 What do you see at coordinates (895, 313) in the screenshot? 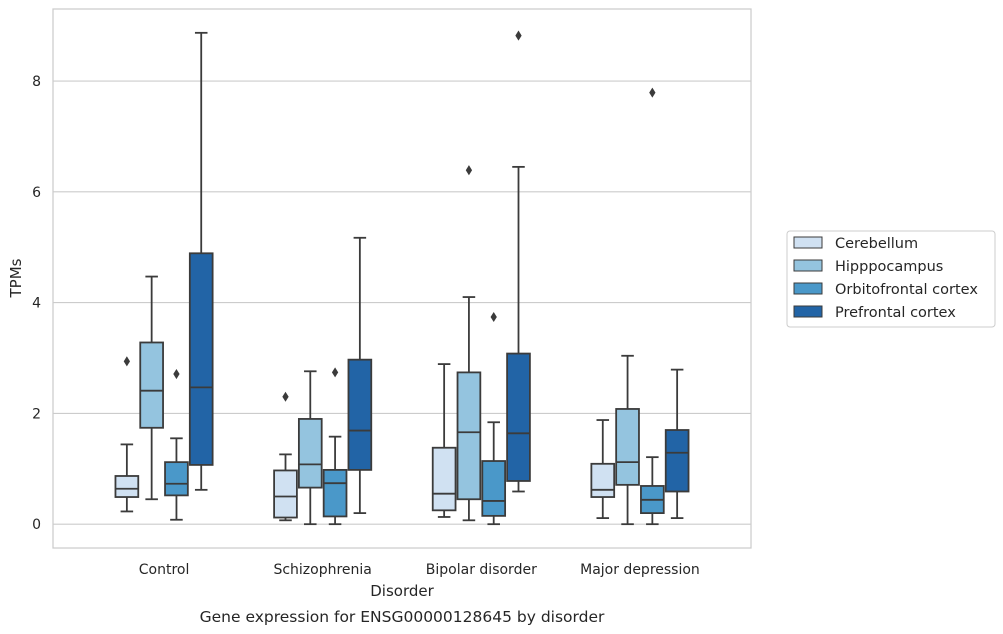
I see `legend-label: Prefrontal cortex` at bounding box center [895, 313].